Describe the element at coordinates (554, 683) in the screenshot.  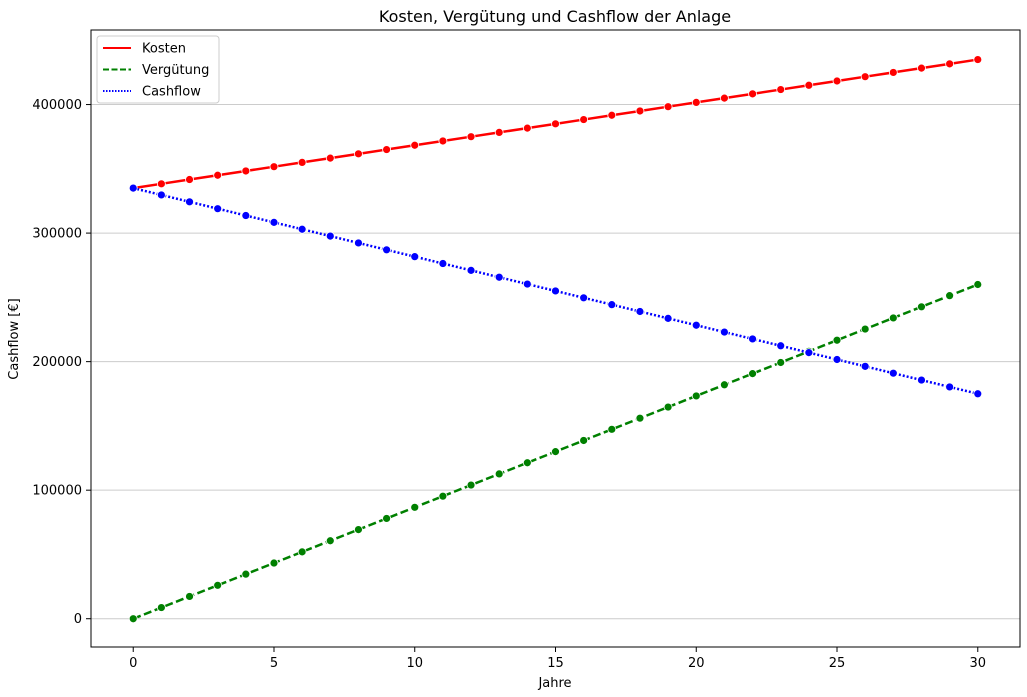
I see `x-axis-label: Jahre` at that location.